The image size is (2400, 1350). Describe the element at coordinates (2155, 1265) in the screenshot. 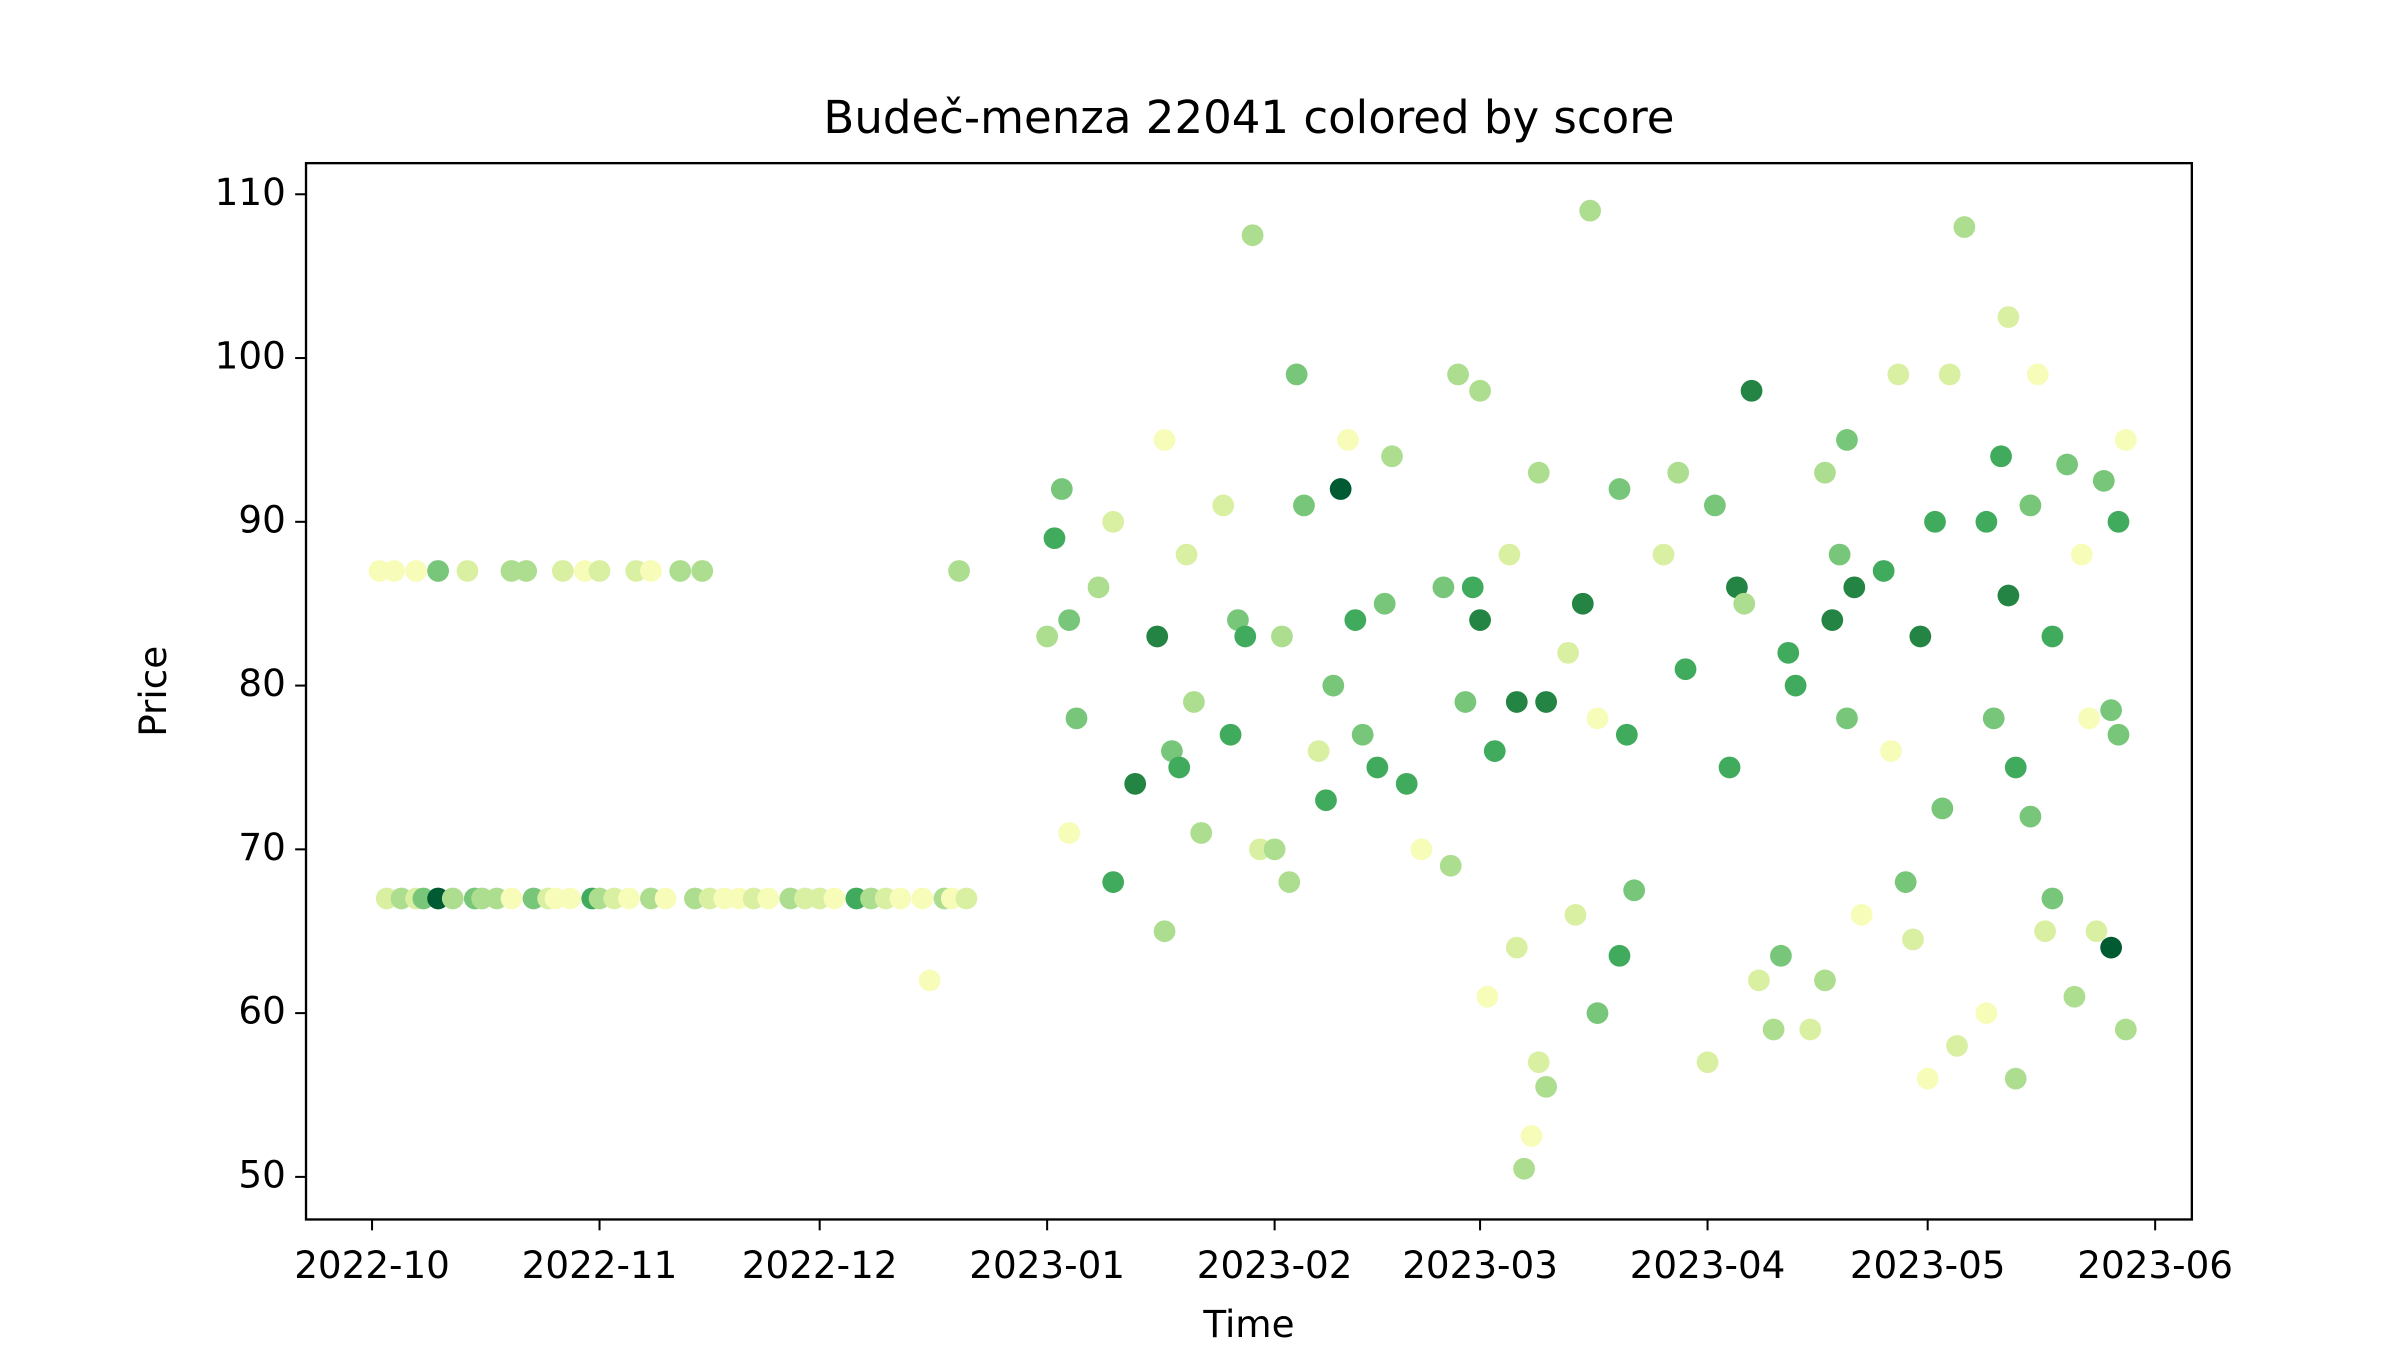

I see `x-tick-label: 2023-06` at that location.